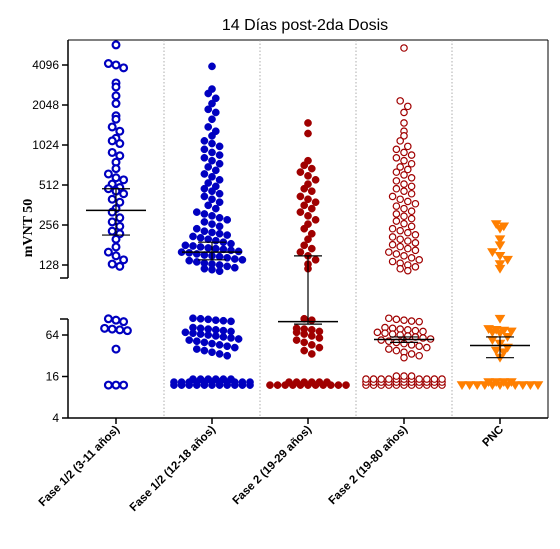  What do you see at coordinates (79, 466) in the screenshot?
I see `x-tick-label: Fase 1/2 (3-11 años)` at bounding box center [79, 466].